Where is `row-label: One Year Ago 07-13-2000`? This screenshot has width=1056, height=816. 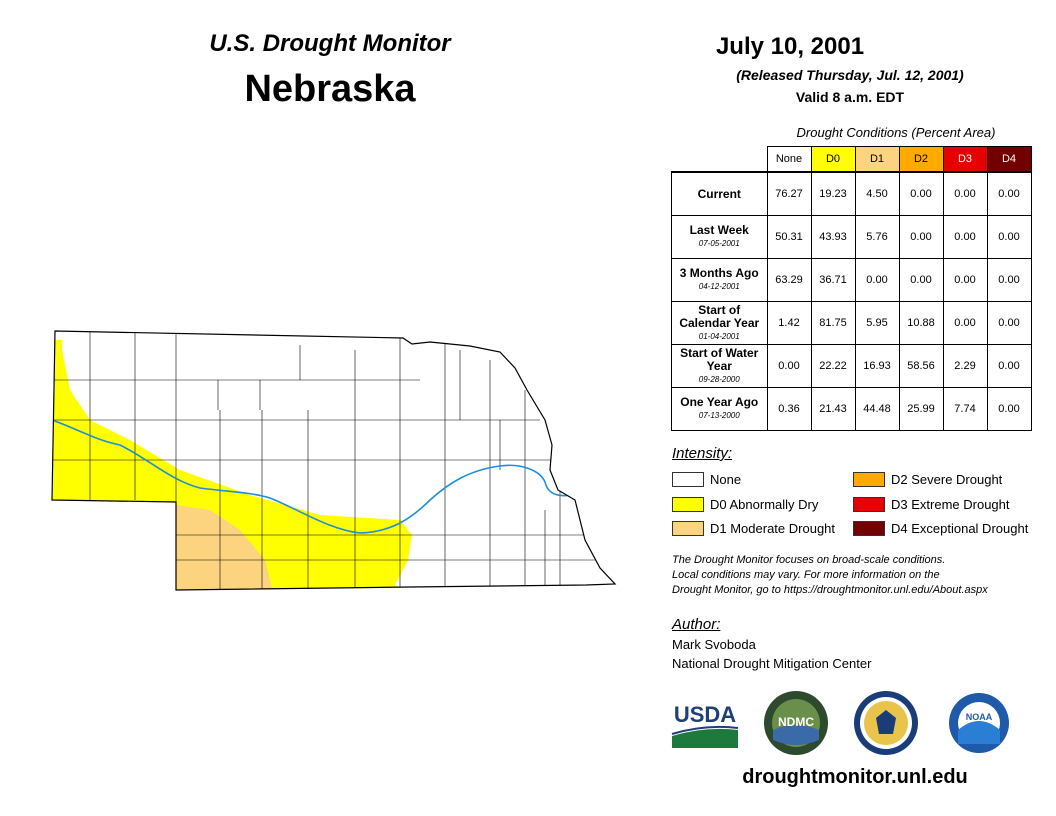
row-label: One Year Ago 07-13-2000 is located at coordinates (719, 409).